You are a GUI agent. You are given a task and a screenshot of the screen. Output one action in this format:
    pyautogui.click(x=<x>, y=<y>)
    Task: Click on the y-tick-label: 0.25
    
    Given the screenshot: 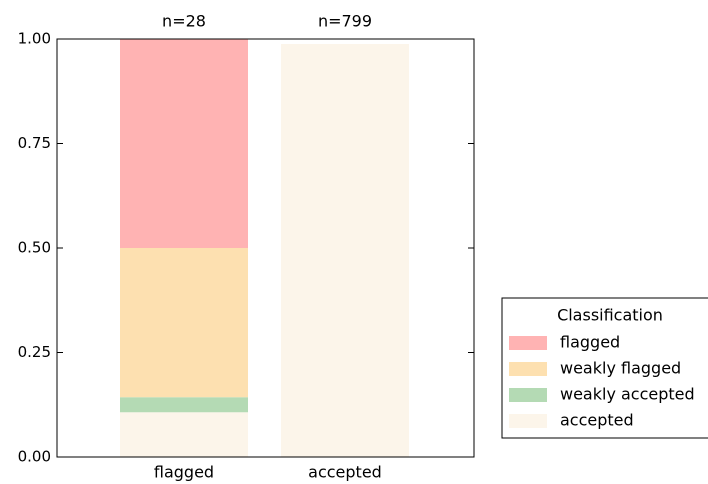 What is the action you would take?
    pyautogui.click(x=34, y=352)
    